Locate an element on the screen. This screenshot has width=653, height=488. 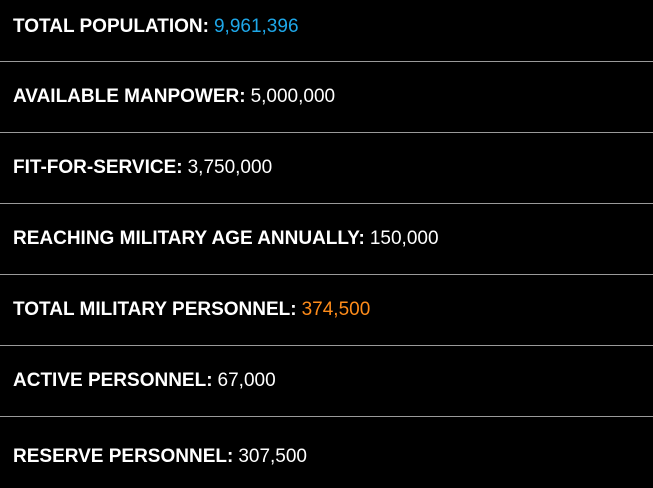
stat-label: ACTIVE PERSONNEL: is located at coordinates (113, 380).